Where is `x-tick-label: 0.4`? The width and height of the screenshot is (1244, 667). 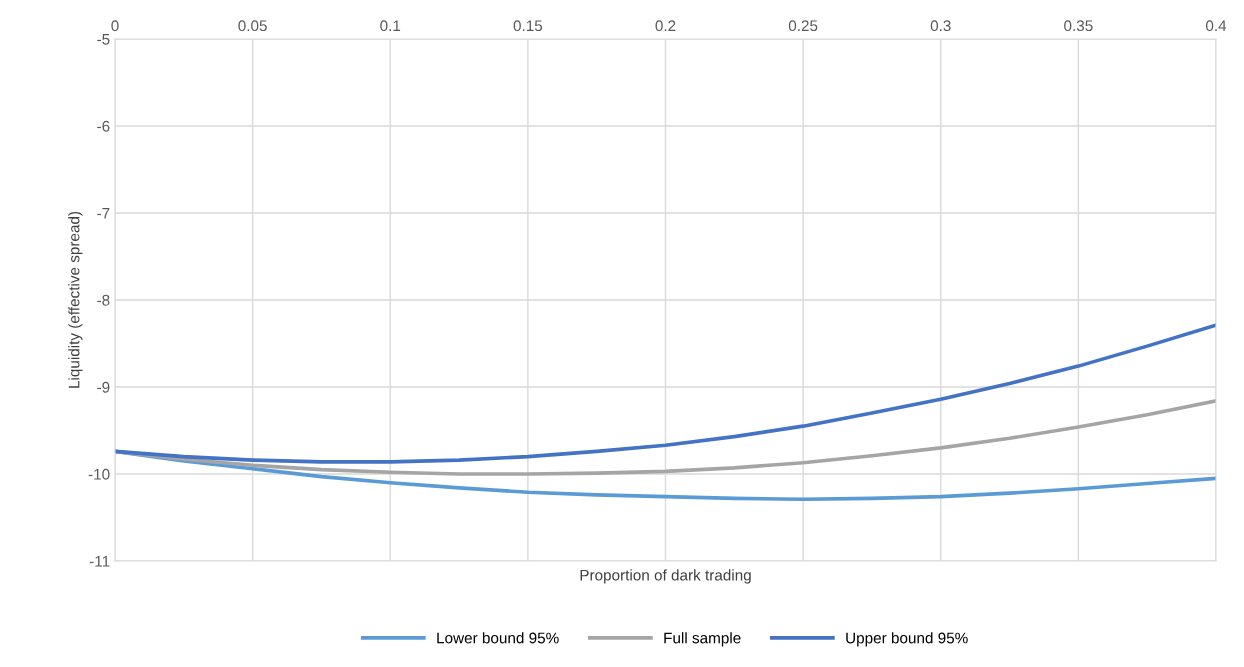
x-tick-label: 0.4 is located at coordinates (1216, 26).